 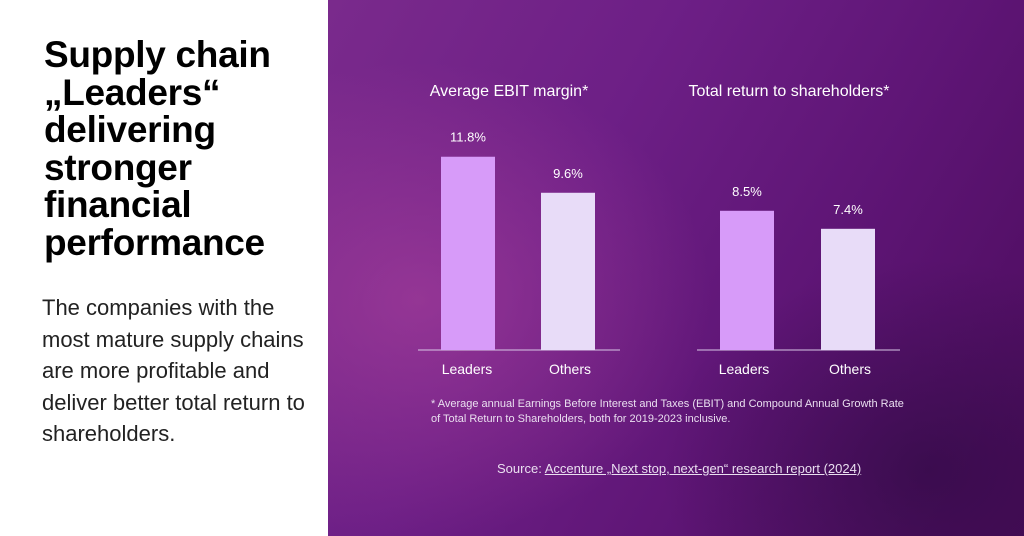 What do you see at coordinates (509, 91) in the screenshot?
I see `chart-title-ebit: Average EBIT margin*` at bounding box center [509, 91].